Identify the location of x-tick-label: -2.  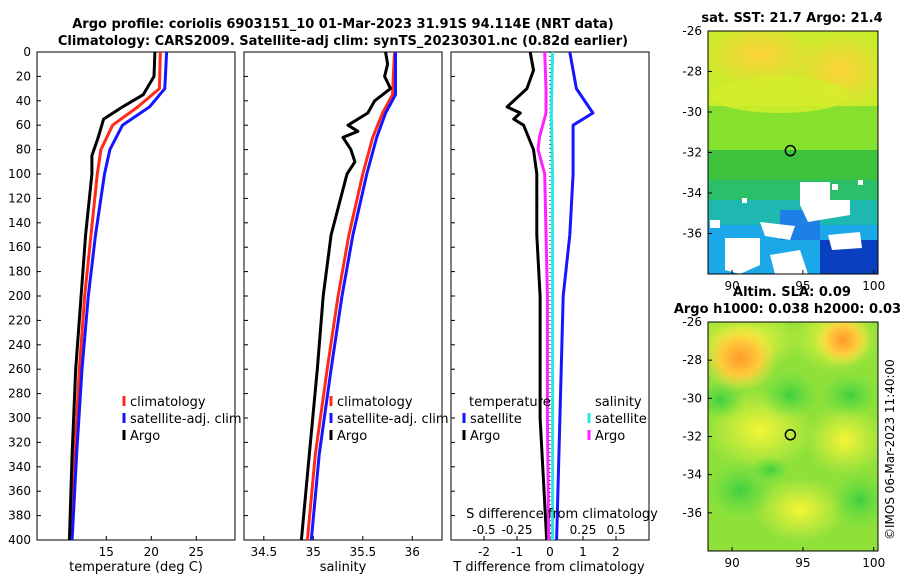
(484, 552).